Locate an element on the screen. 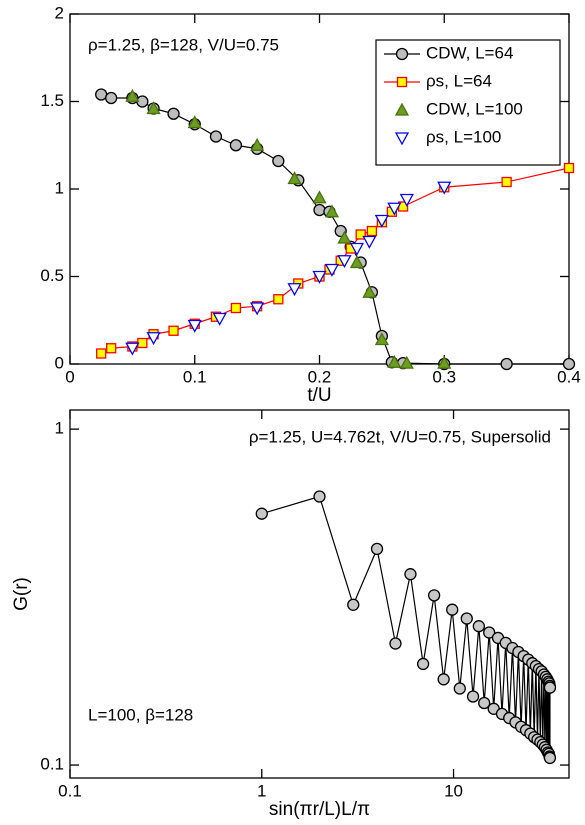  x-tick-label: 1 is located at coordinates (261, 790).